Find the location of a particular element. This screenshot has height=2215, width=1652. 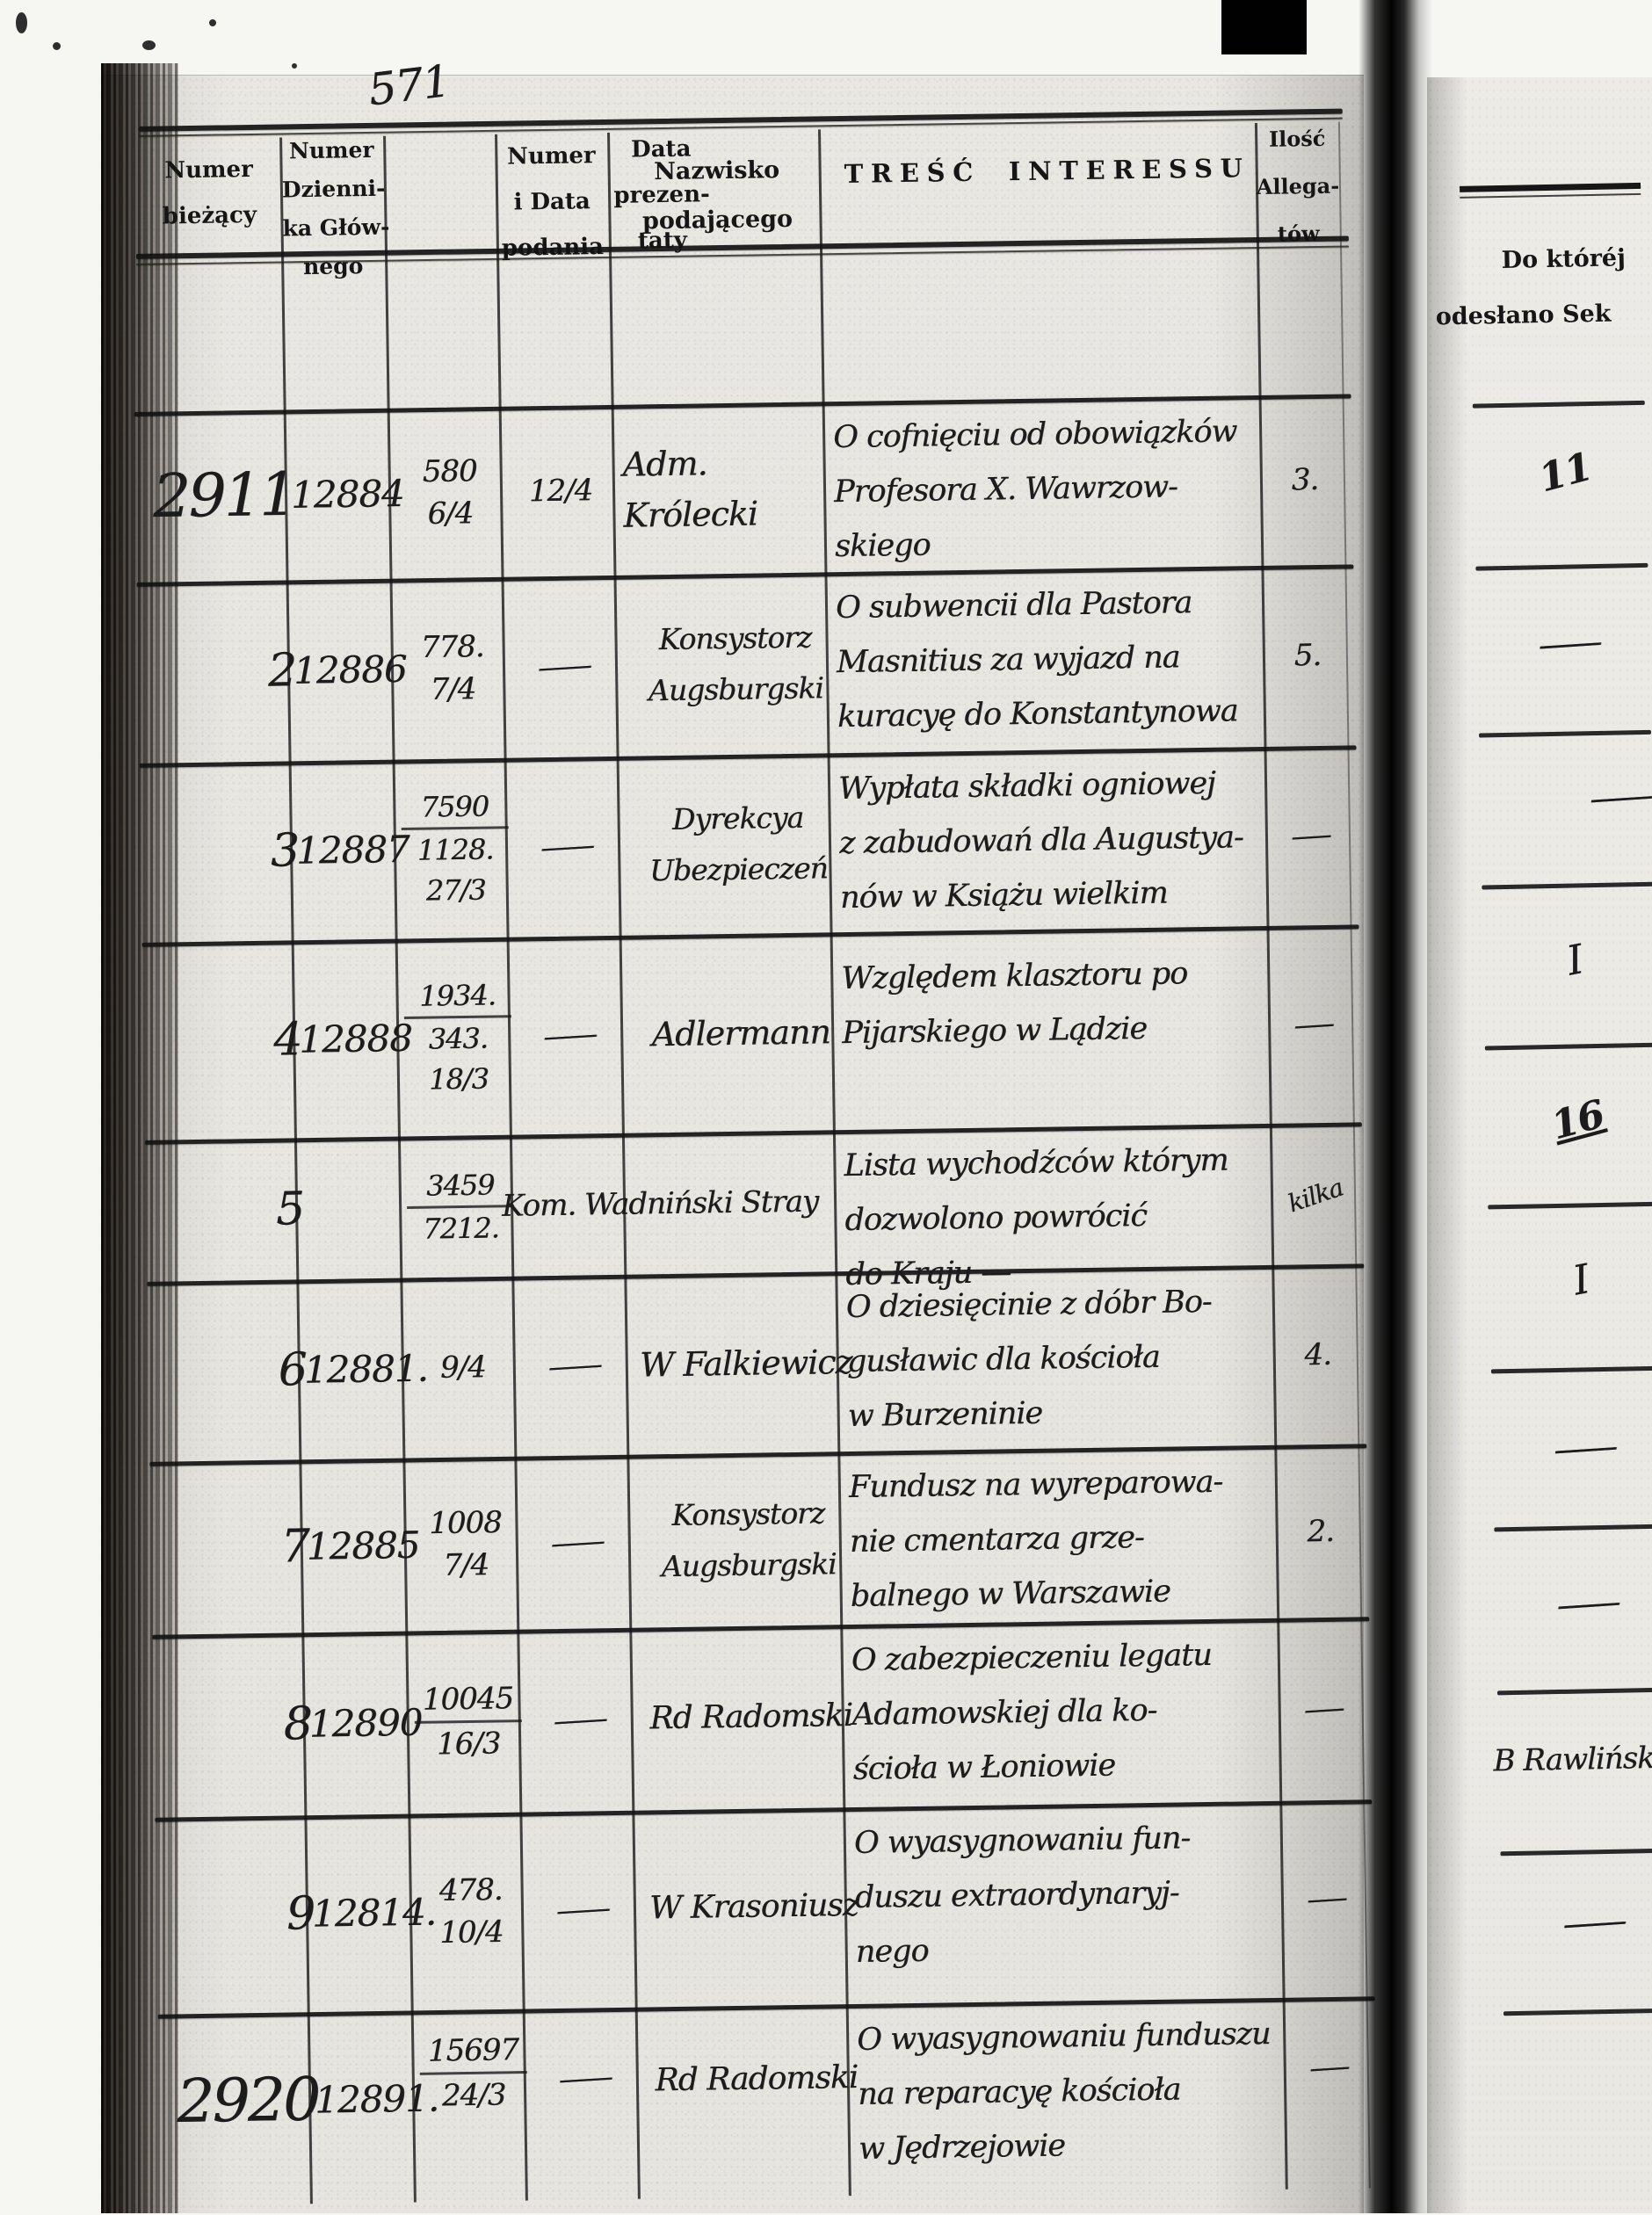

tresc-line: nie cmentarza grze- is located at coordinates (996, 1540).